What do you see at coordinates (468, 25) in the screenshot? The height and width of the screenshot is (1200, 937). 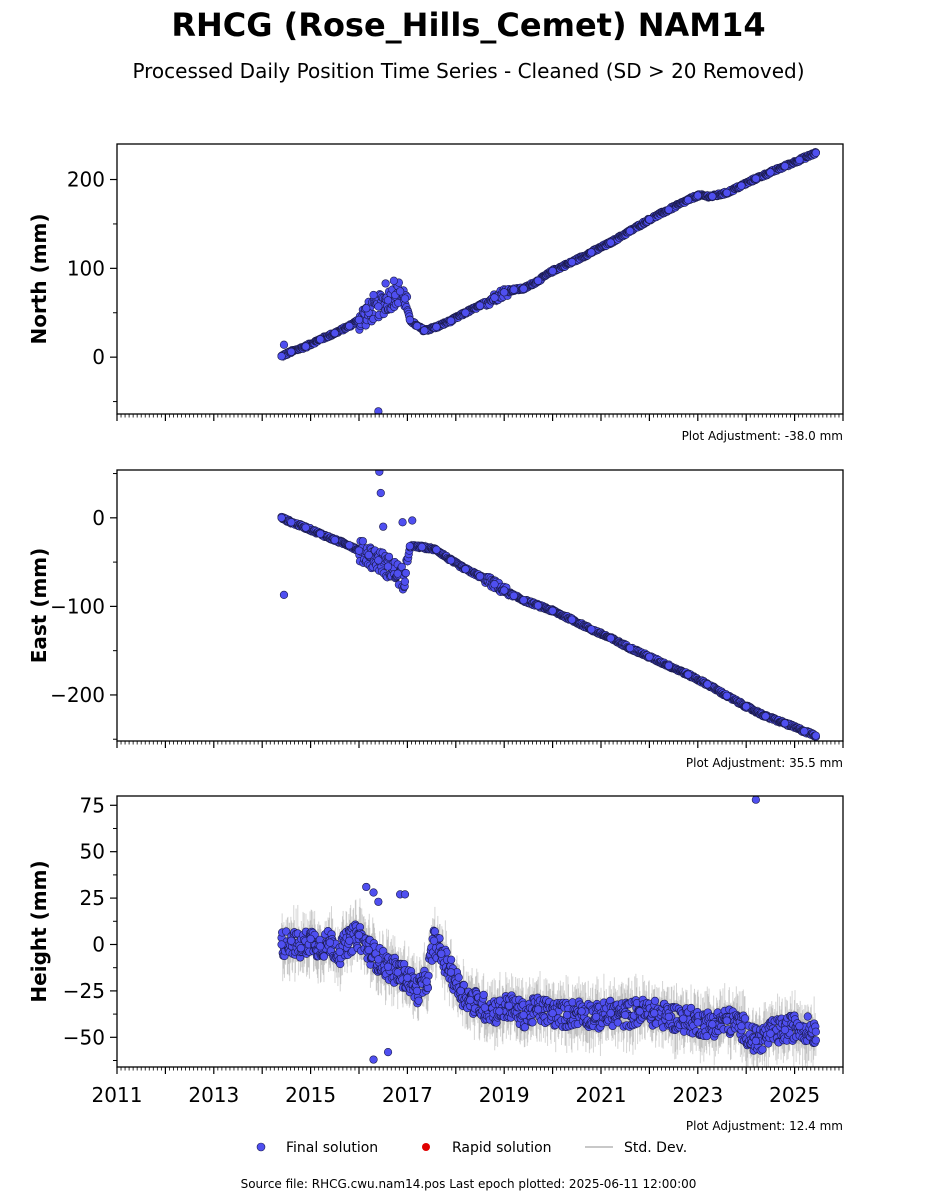 I see `figure-title: RHCG (Rose_Hills_Cemet) NAM14` at bounding box center [468, 25].